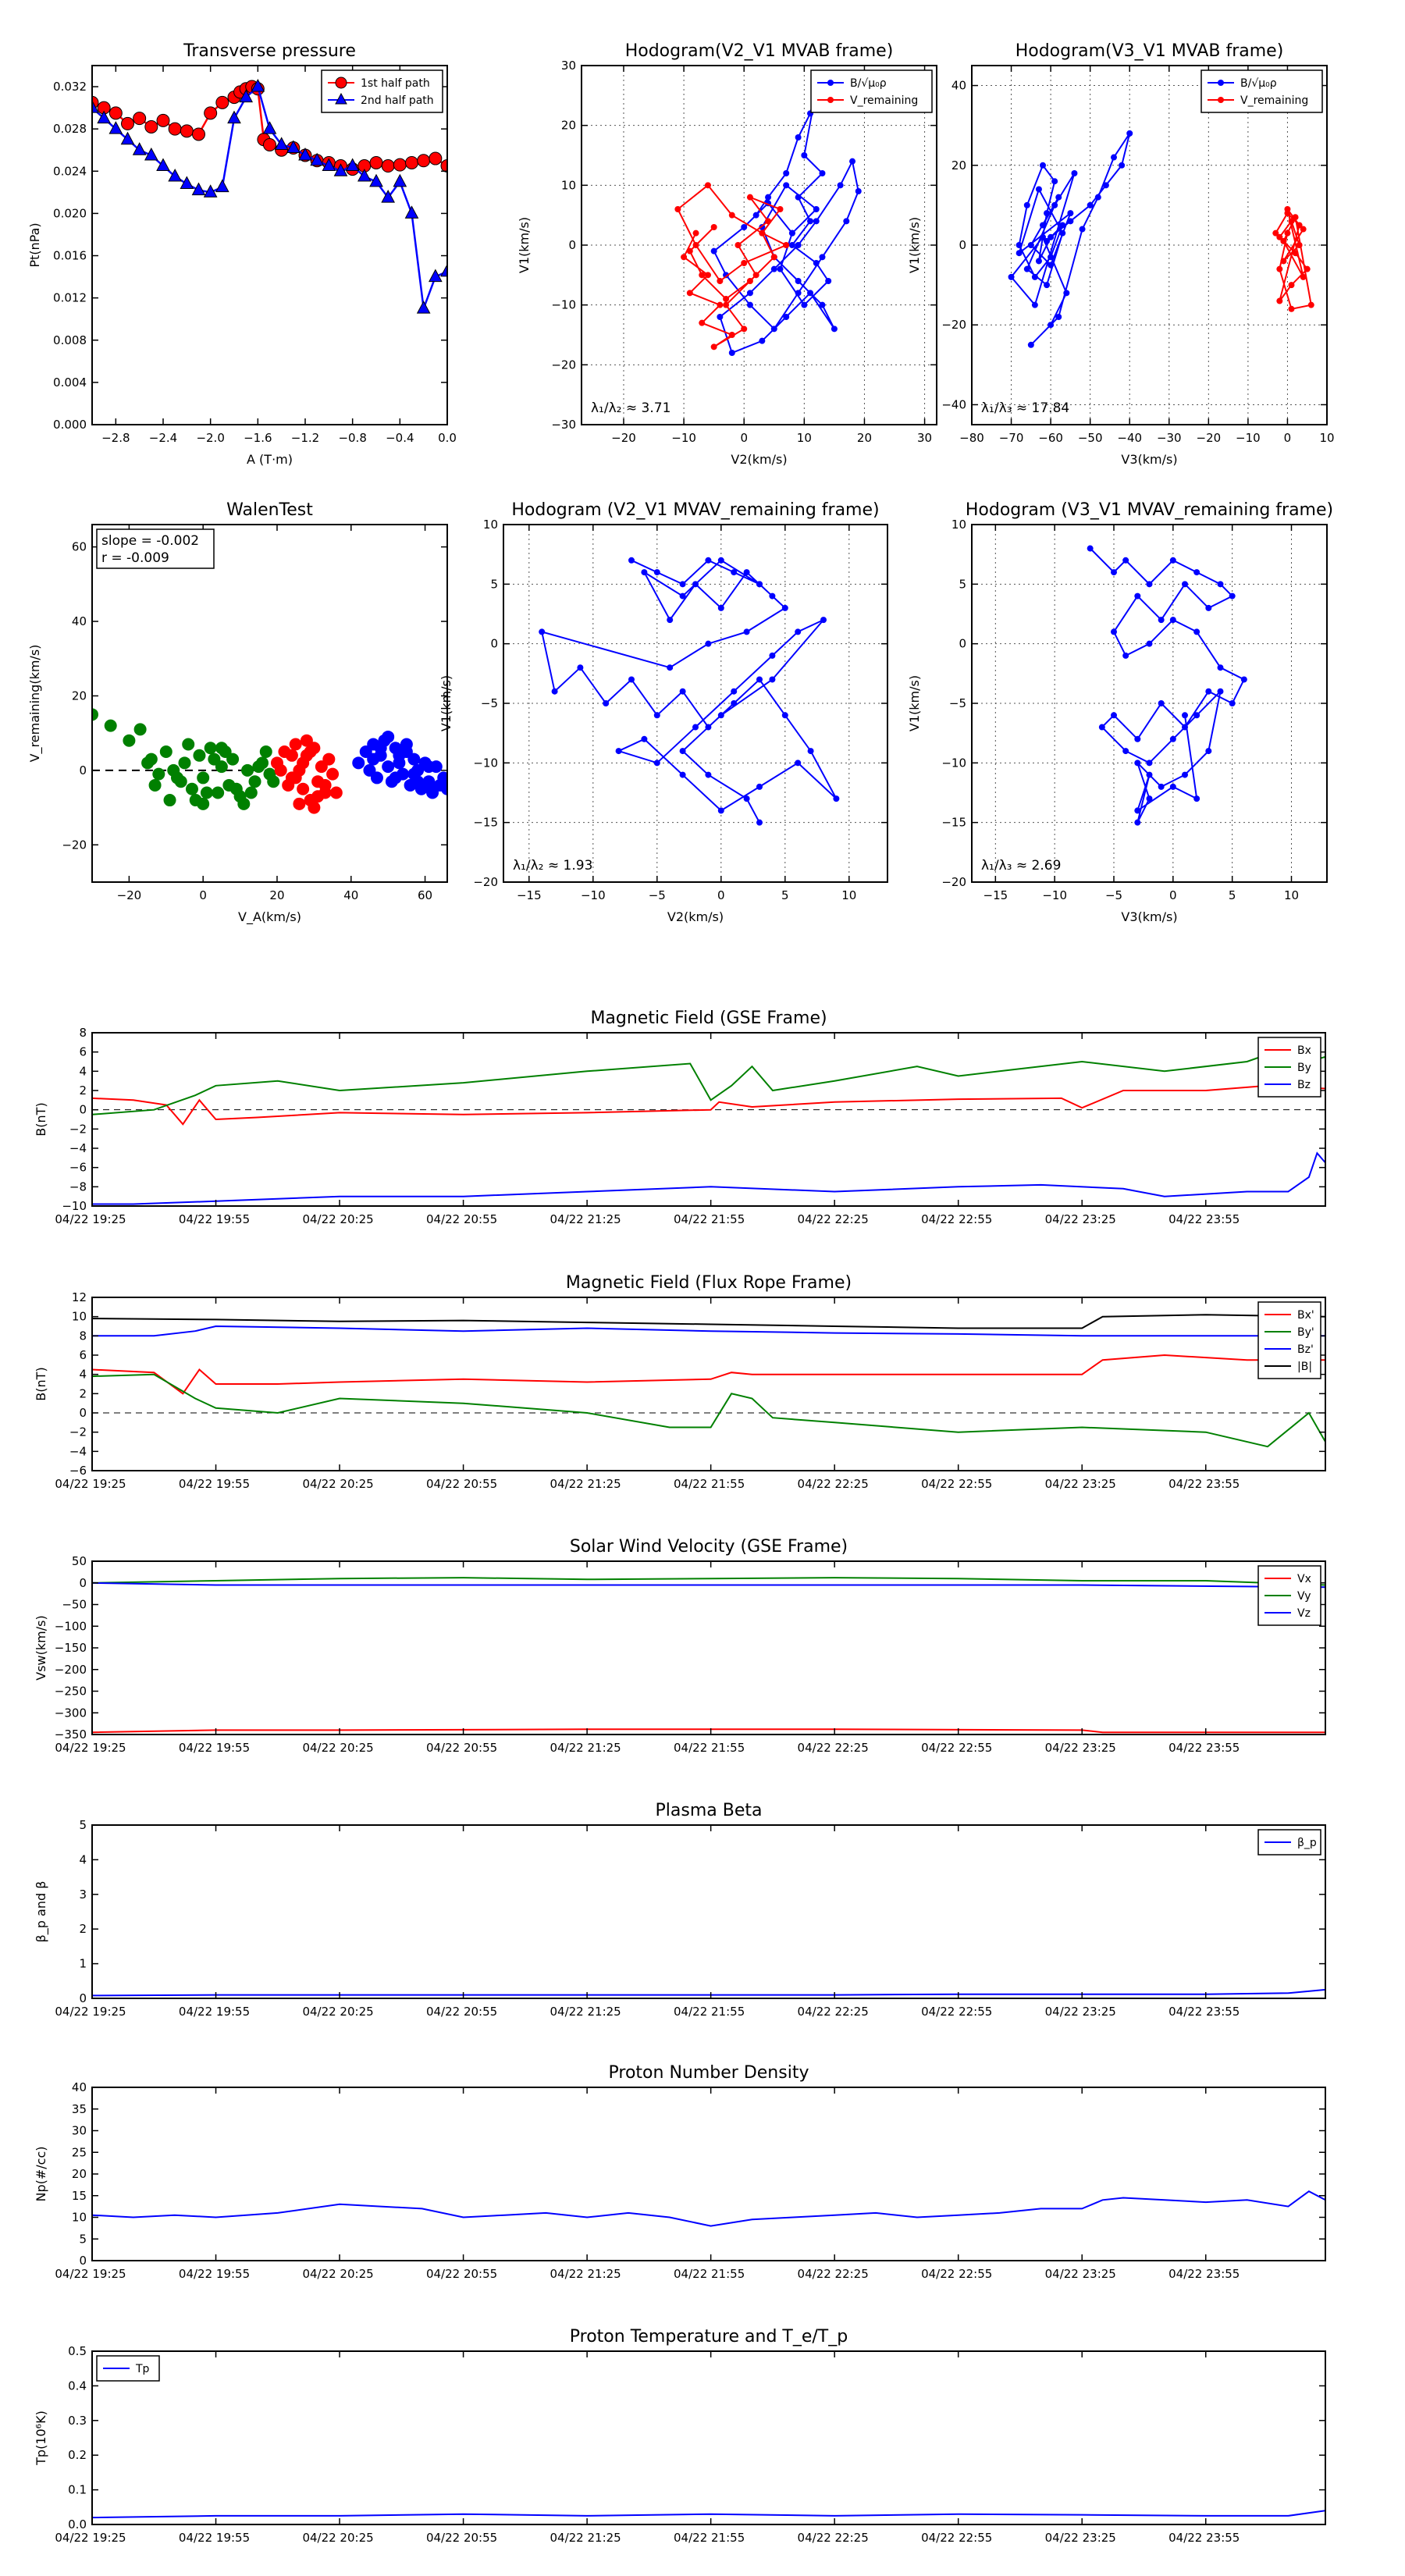 The image size is (1405, 2576). Describe the element at coordinates (1304, 1614) in the screenshot. I see `legend-label: Vz` at that location.